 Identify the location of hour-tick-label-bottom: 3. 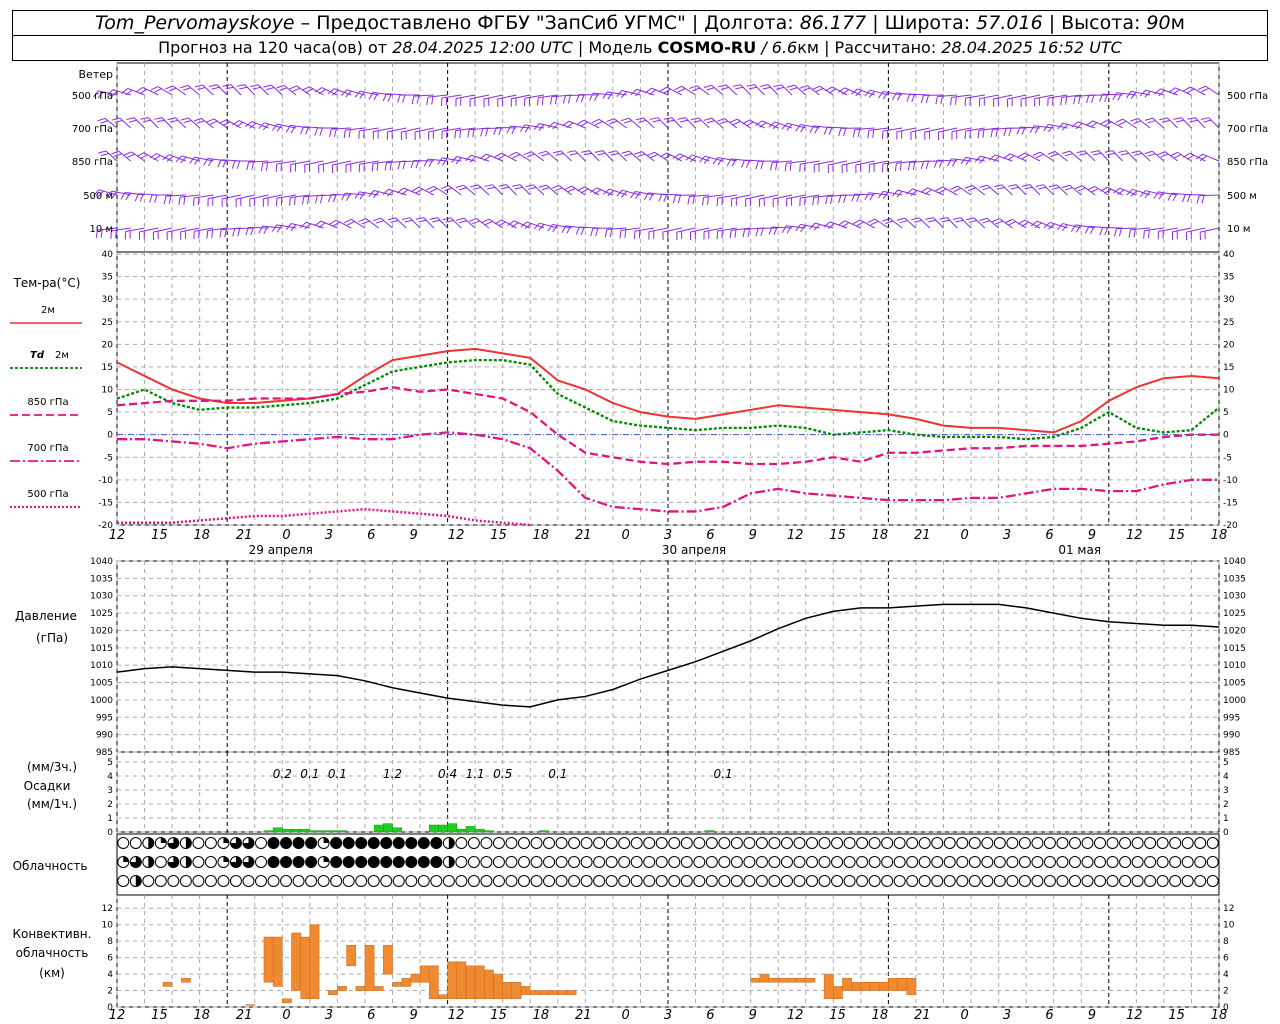
(668, 1015).